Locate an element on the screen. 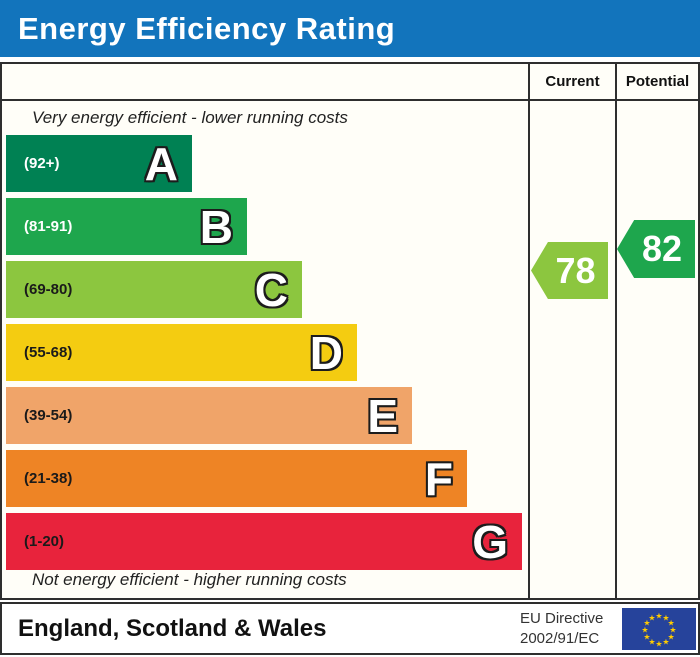 This screenshot has width=700, height=657. current-rating-value: 78 is located at coordinates (575, 270).